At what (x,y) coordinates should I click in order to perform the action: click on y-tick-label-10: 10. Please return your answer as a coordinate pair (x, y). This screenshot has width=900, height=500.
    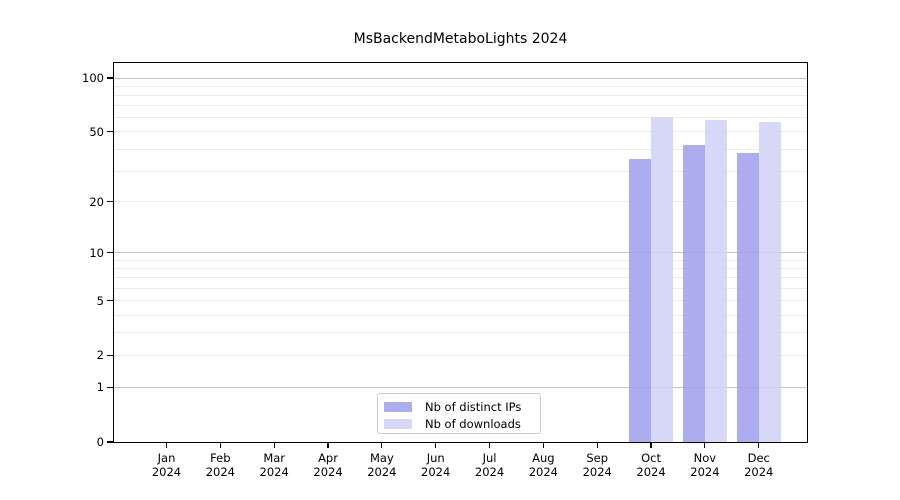
    Looking at the image, I should click on (96, 252).